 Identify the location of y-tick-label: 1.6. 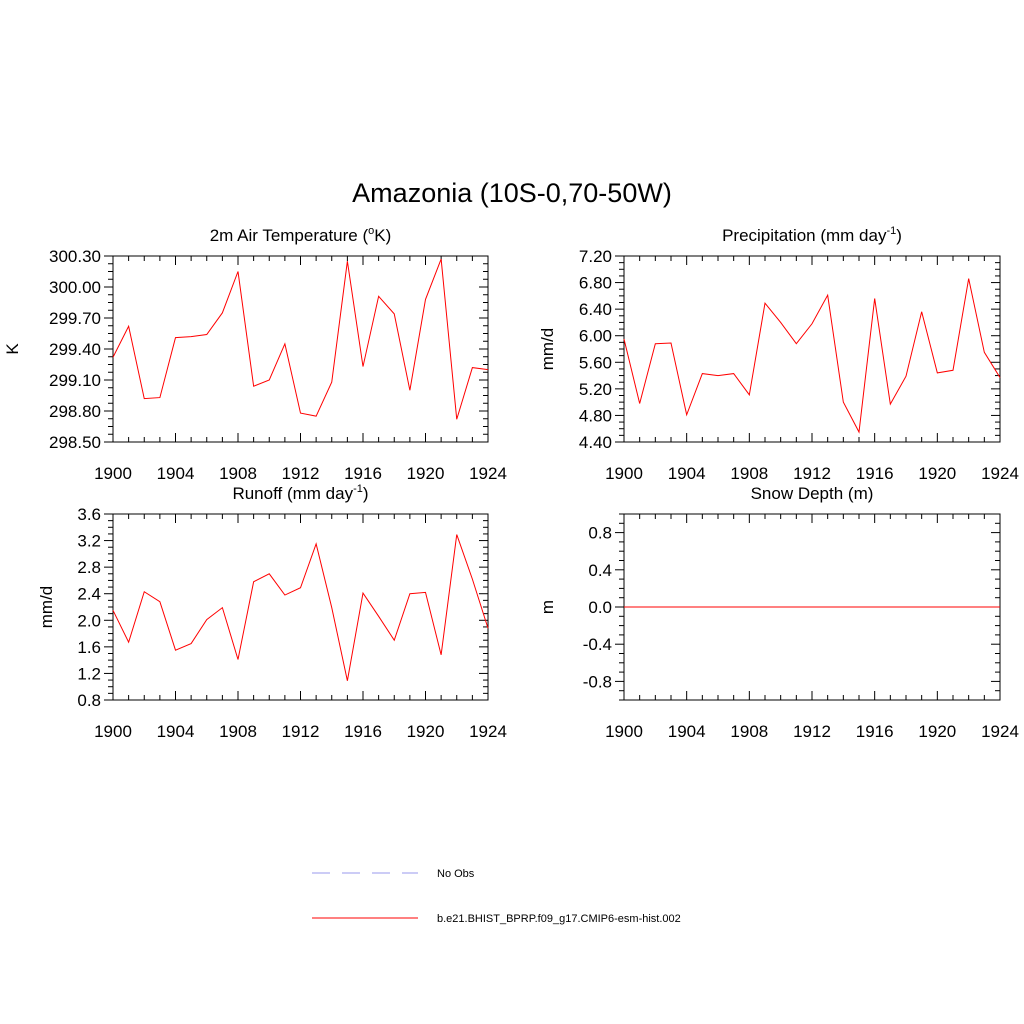
(89, 647).